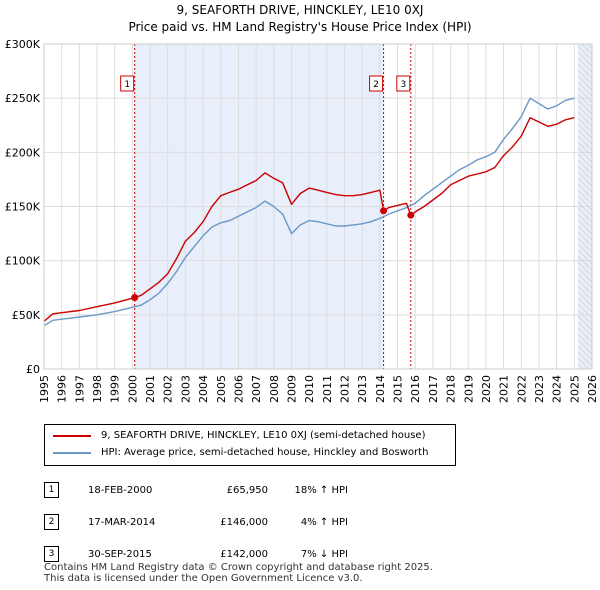 Image resolution: width=600 pixels, height=590 pixels. What do you see at coordinates (380, 389) in the screenshot?
I see `x-tick-label: 2014` at bounding box center [380, 389].